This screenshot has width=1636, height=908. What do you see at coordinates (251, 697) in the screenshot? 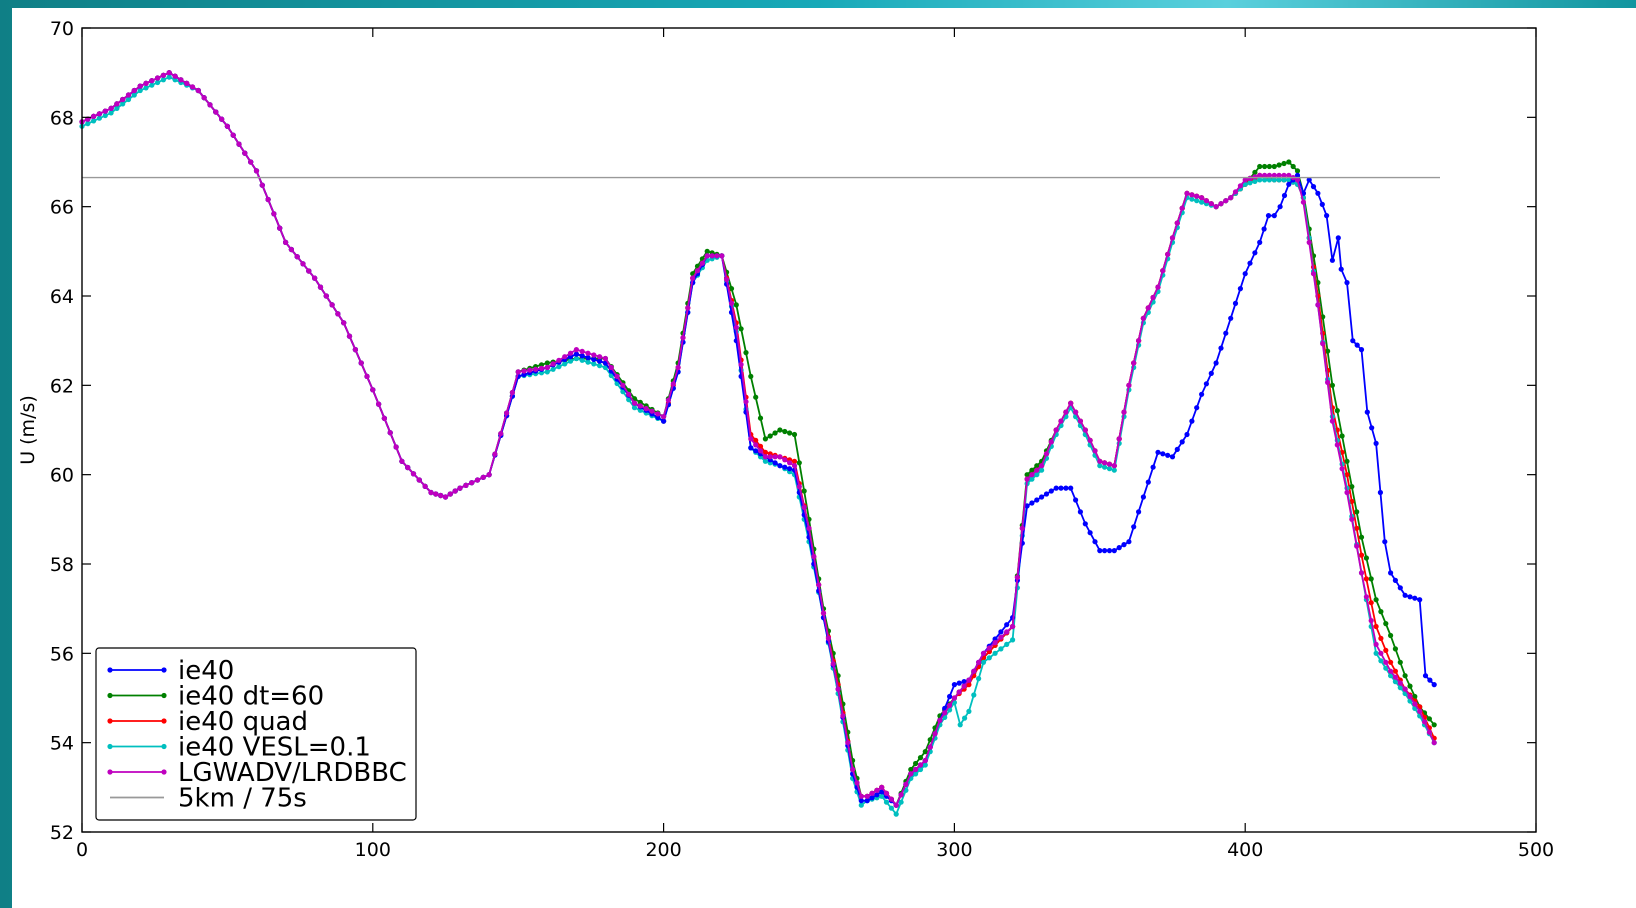
I see `legend-label: ie40 dt=60` at bounding box center [251, 697].